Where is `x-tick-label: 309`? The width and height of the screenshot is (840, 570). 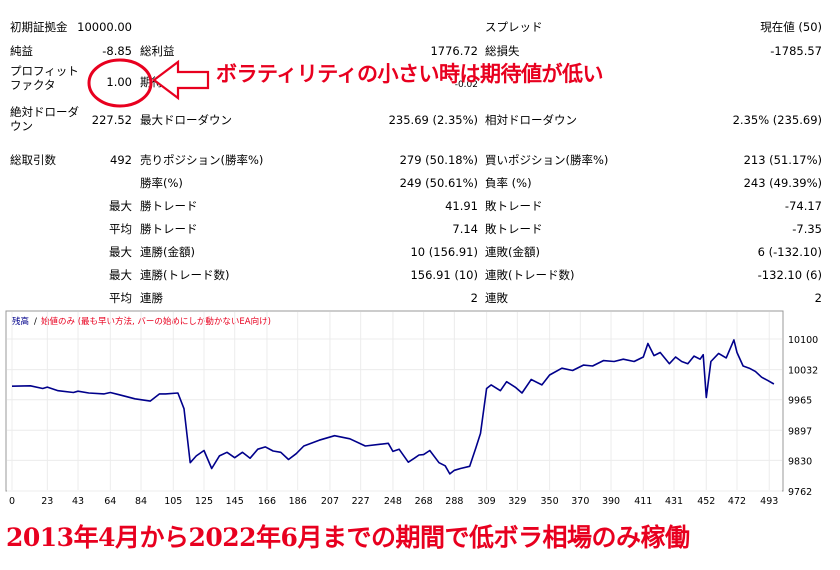 x-tick-label: 309 is located at coordinates (487, 501).